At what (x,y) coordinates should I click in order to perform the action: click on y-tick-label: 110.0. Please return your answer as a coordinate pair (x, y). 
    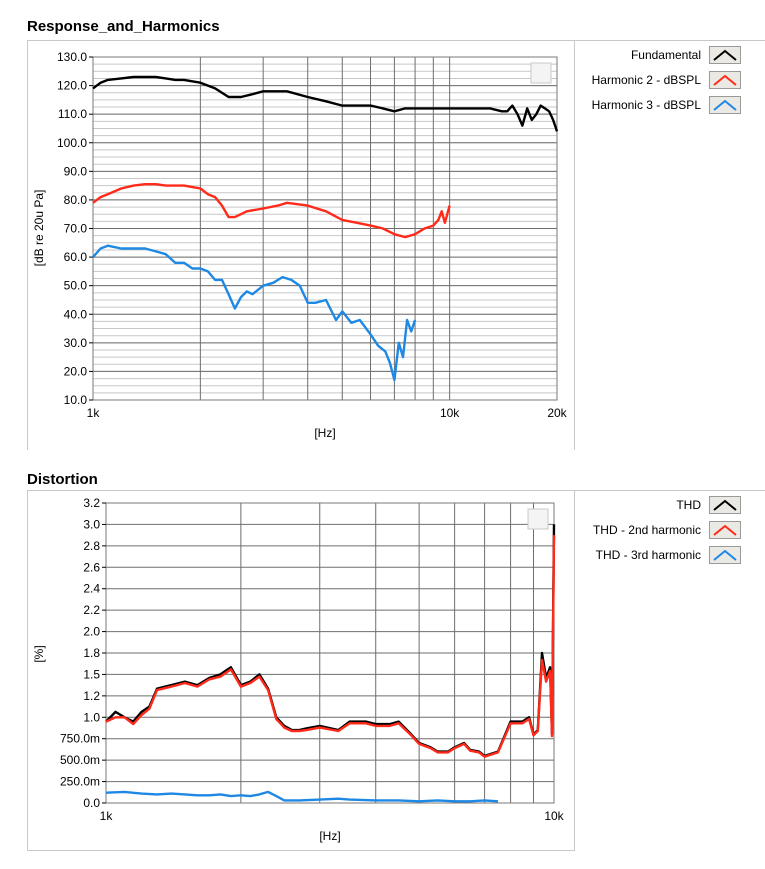
    Looking at the image, I should click on (72, 114).